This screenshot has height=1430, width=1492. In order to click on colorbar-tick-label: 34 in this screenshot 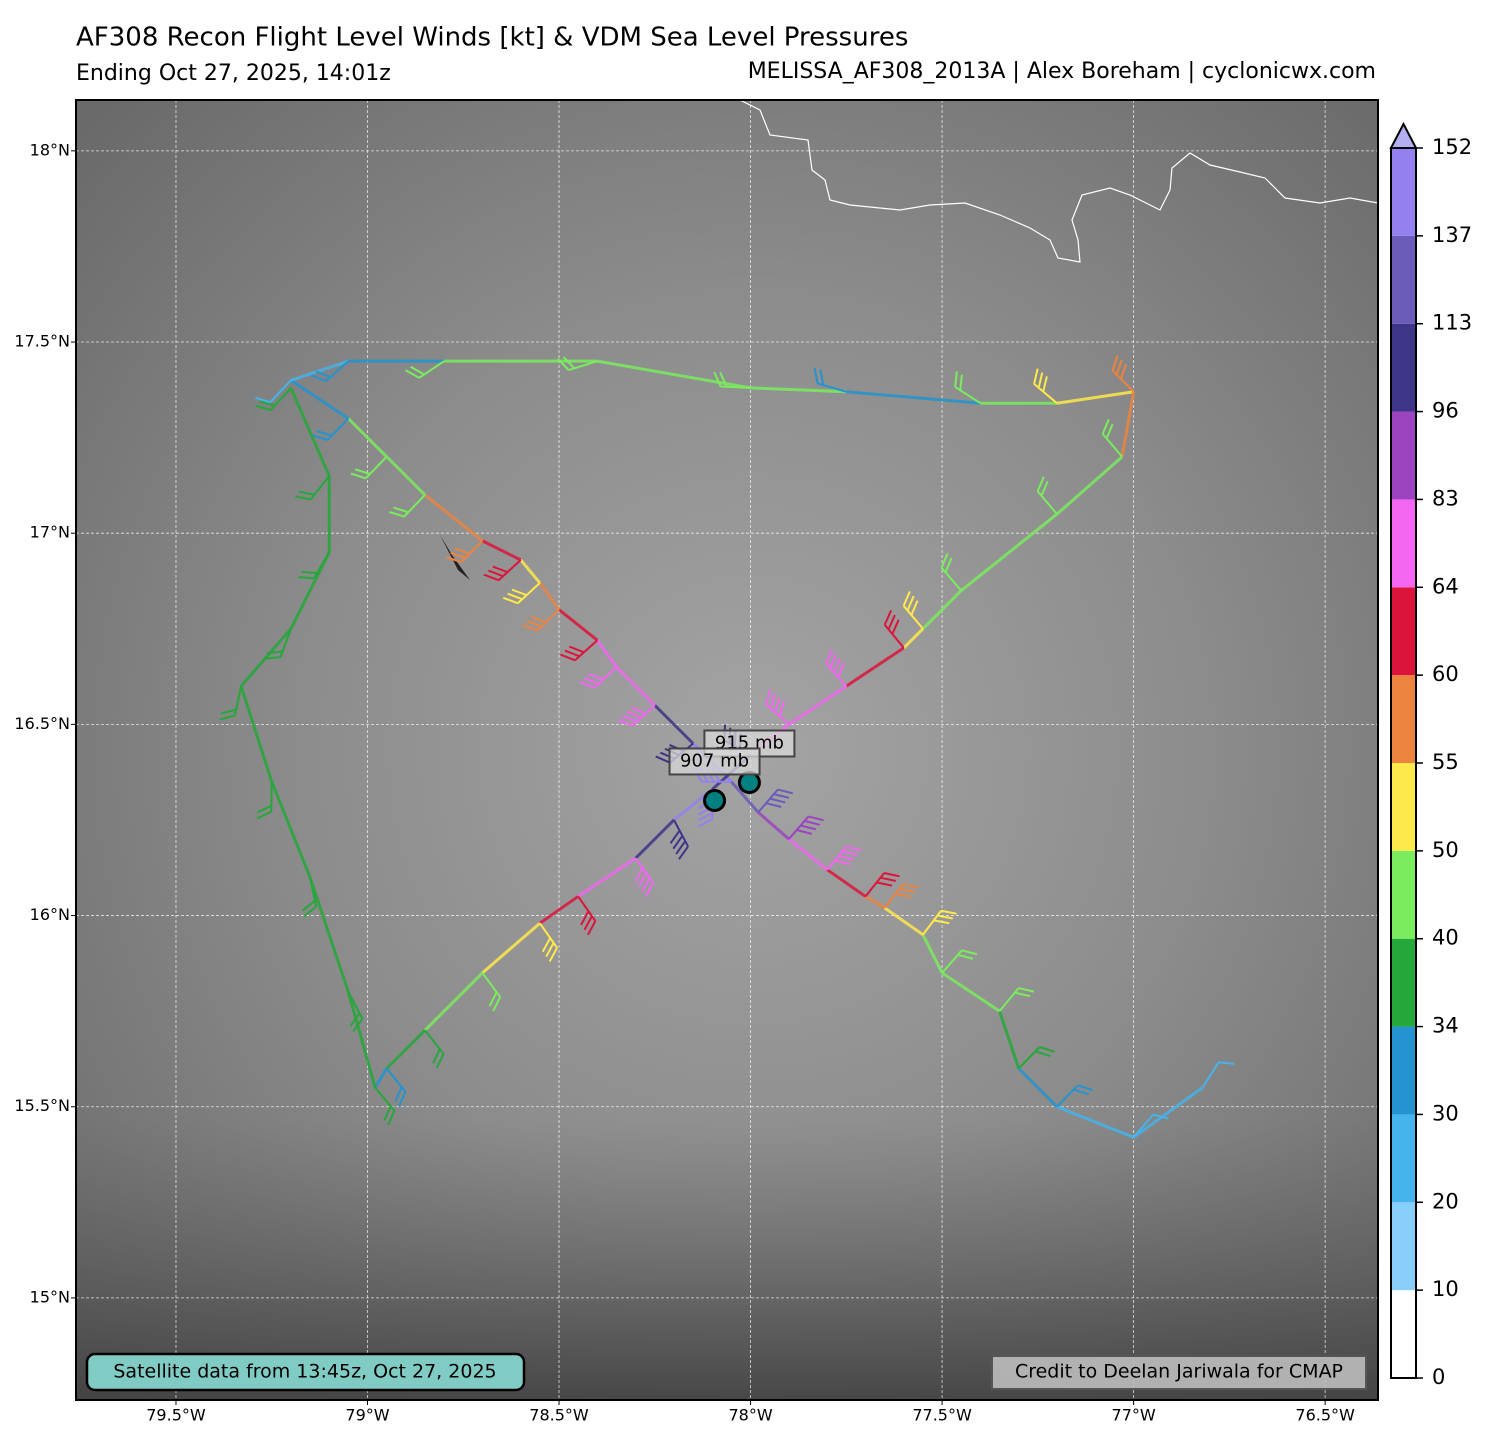, I will do `click(1445, 1026)`.